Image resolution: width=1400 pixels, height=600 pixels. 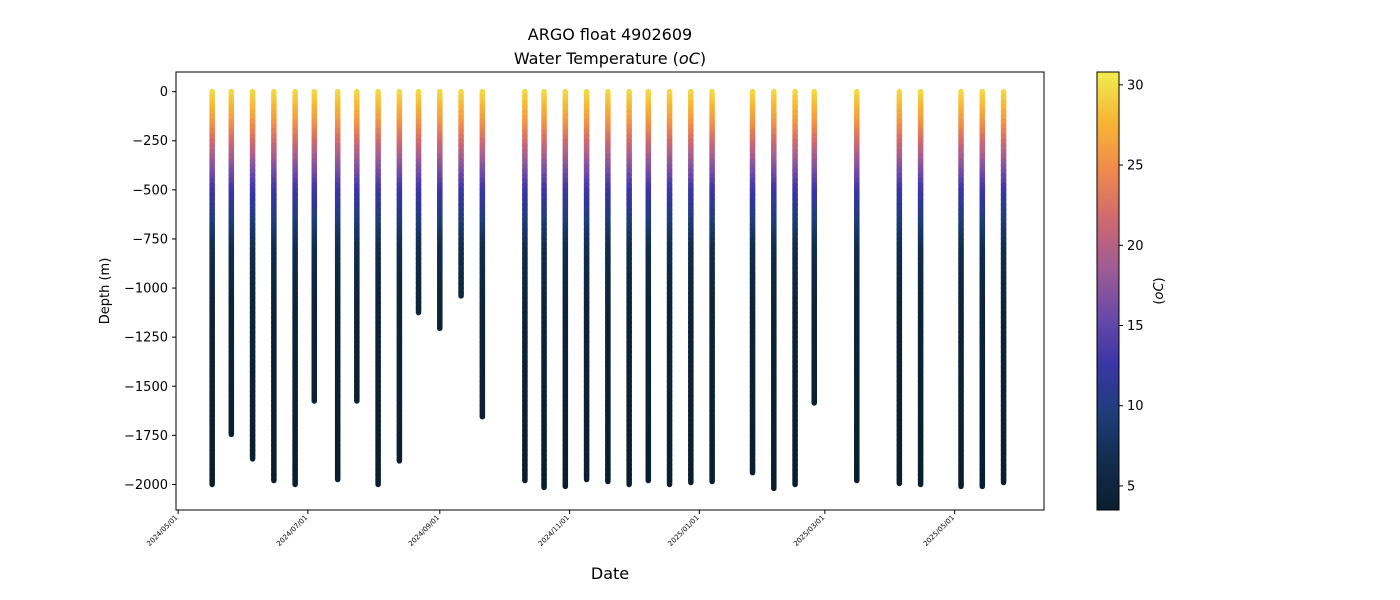 I want to click on colorbar-label-text: (, so click(x=1159, y=302).